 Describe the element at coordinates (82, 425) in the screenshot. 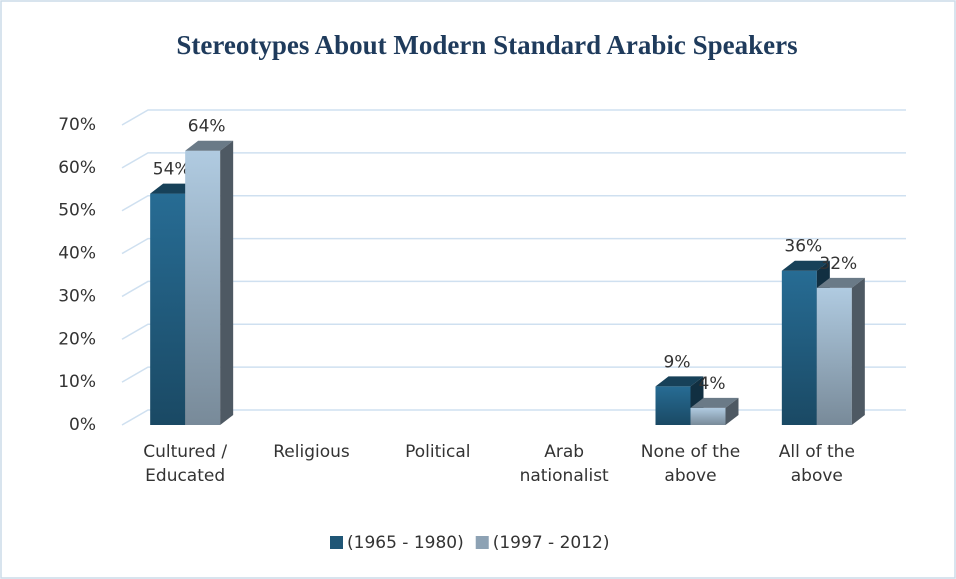

I see `y-tick-label: 0%` at that location.